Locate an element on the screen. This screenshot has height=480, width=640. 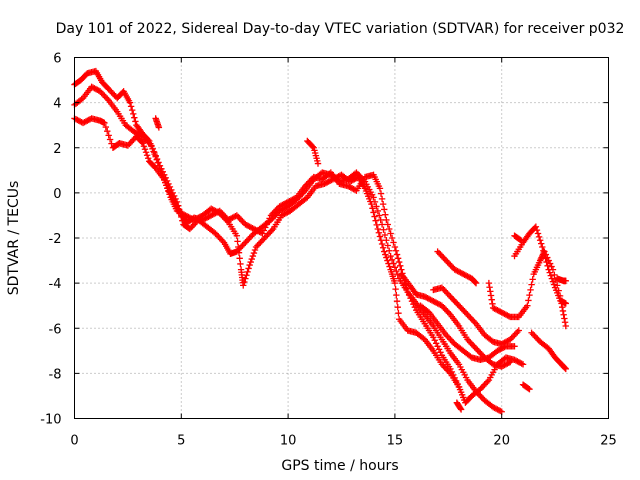
y-tick-label: 6 is located at coordinates (57, 59).